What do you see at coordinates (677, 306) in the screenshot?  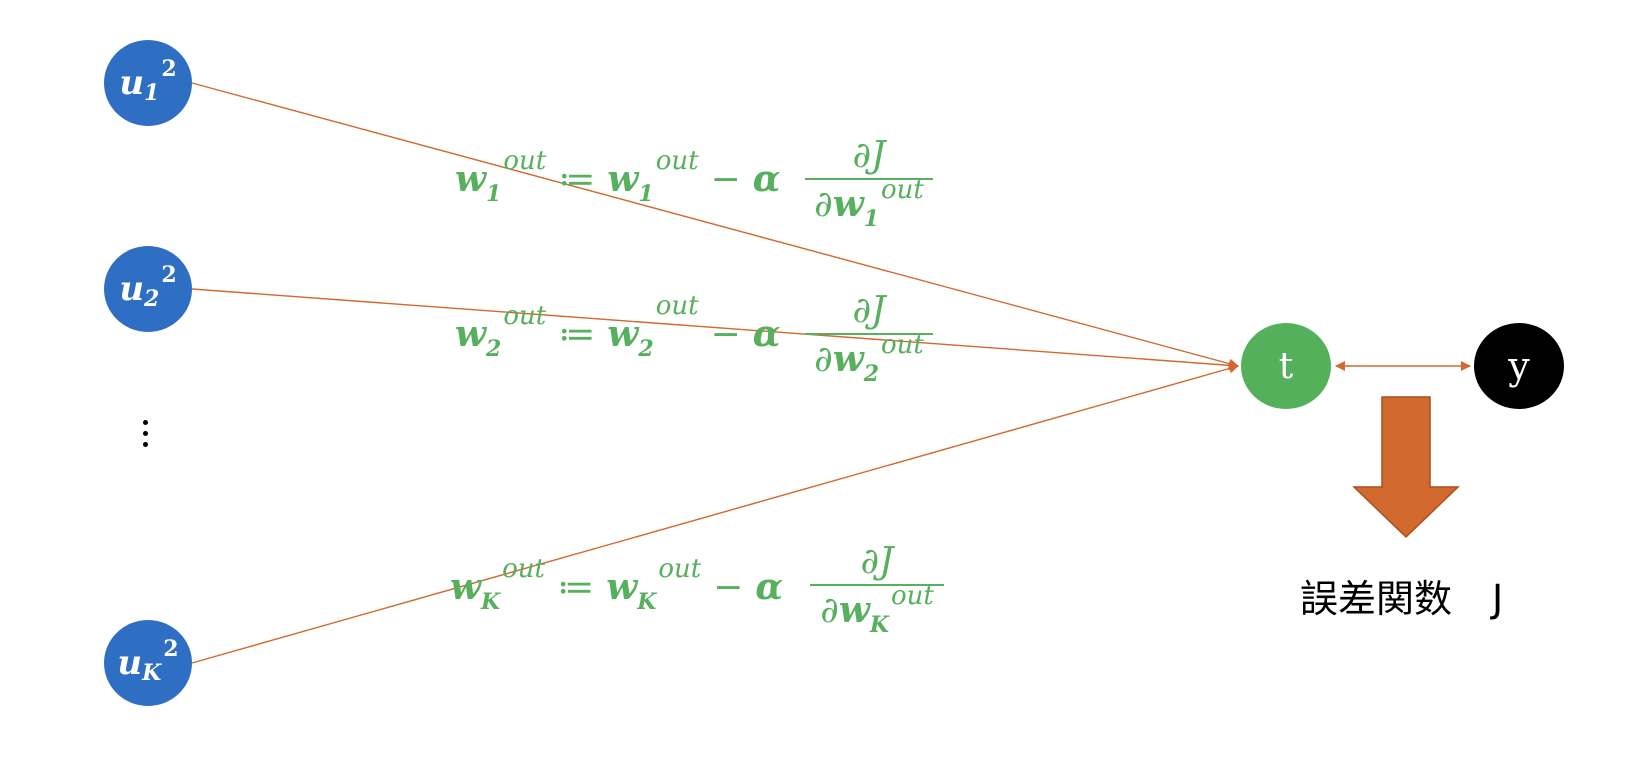 I see `eq2-sup2: out` at bounding box center [677, 306].